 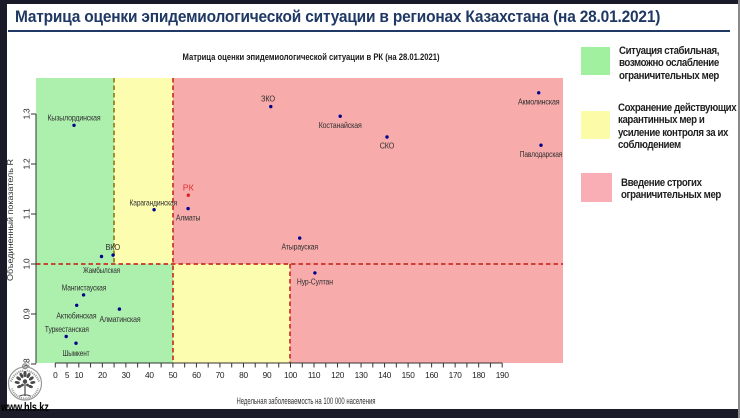 I want to click on svg-text: 0.9, so click(x=27, y=313).